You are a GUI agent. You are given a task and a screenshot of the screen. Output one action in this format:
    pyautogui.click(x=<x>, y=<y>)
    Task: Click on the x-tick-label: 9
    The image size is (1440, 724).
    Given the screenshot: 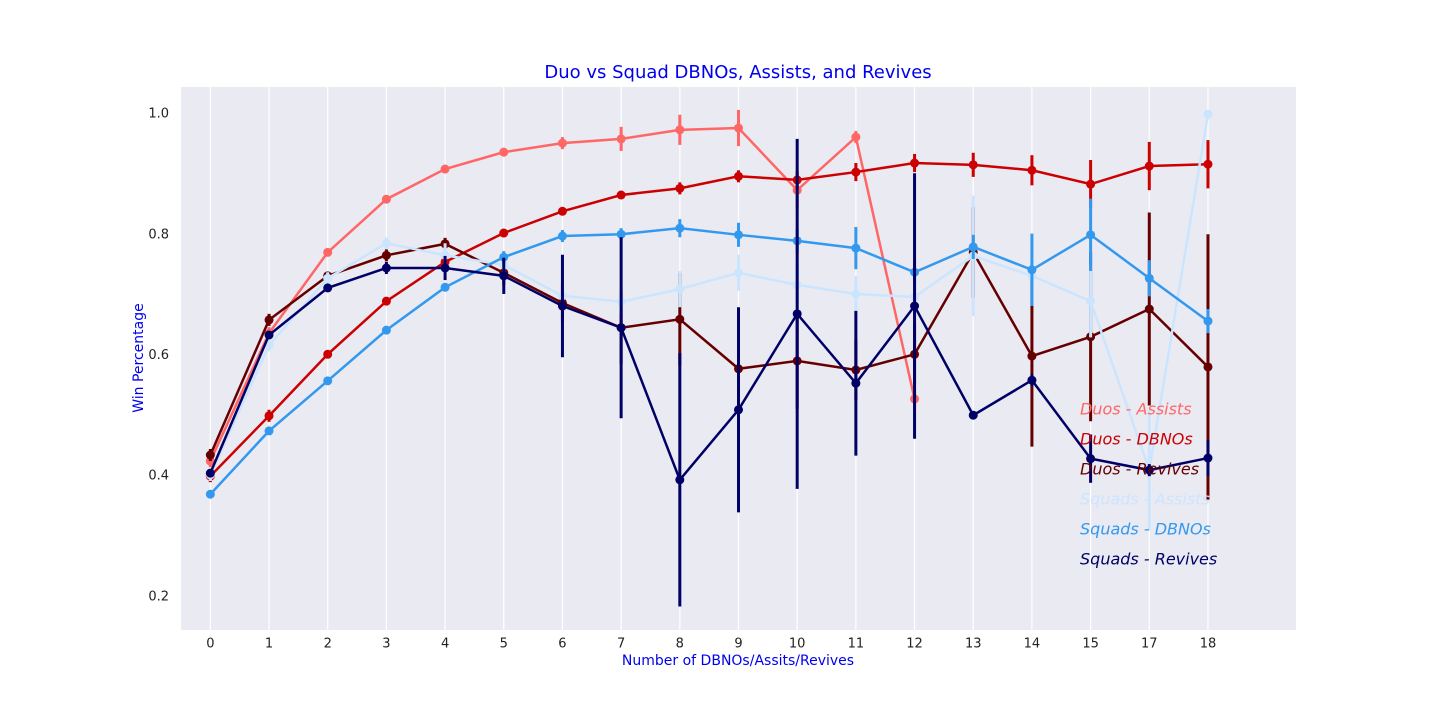 What is the action you would take?
    pyautogui.click(x=738, y=644)
    